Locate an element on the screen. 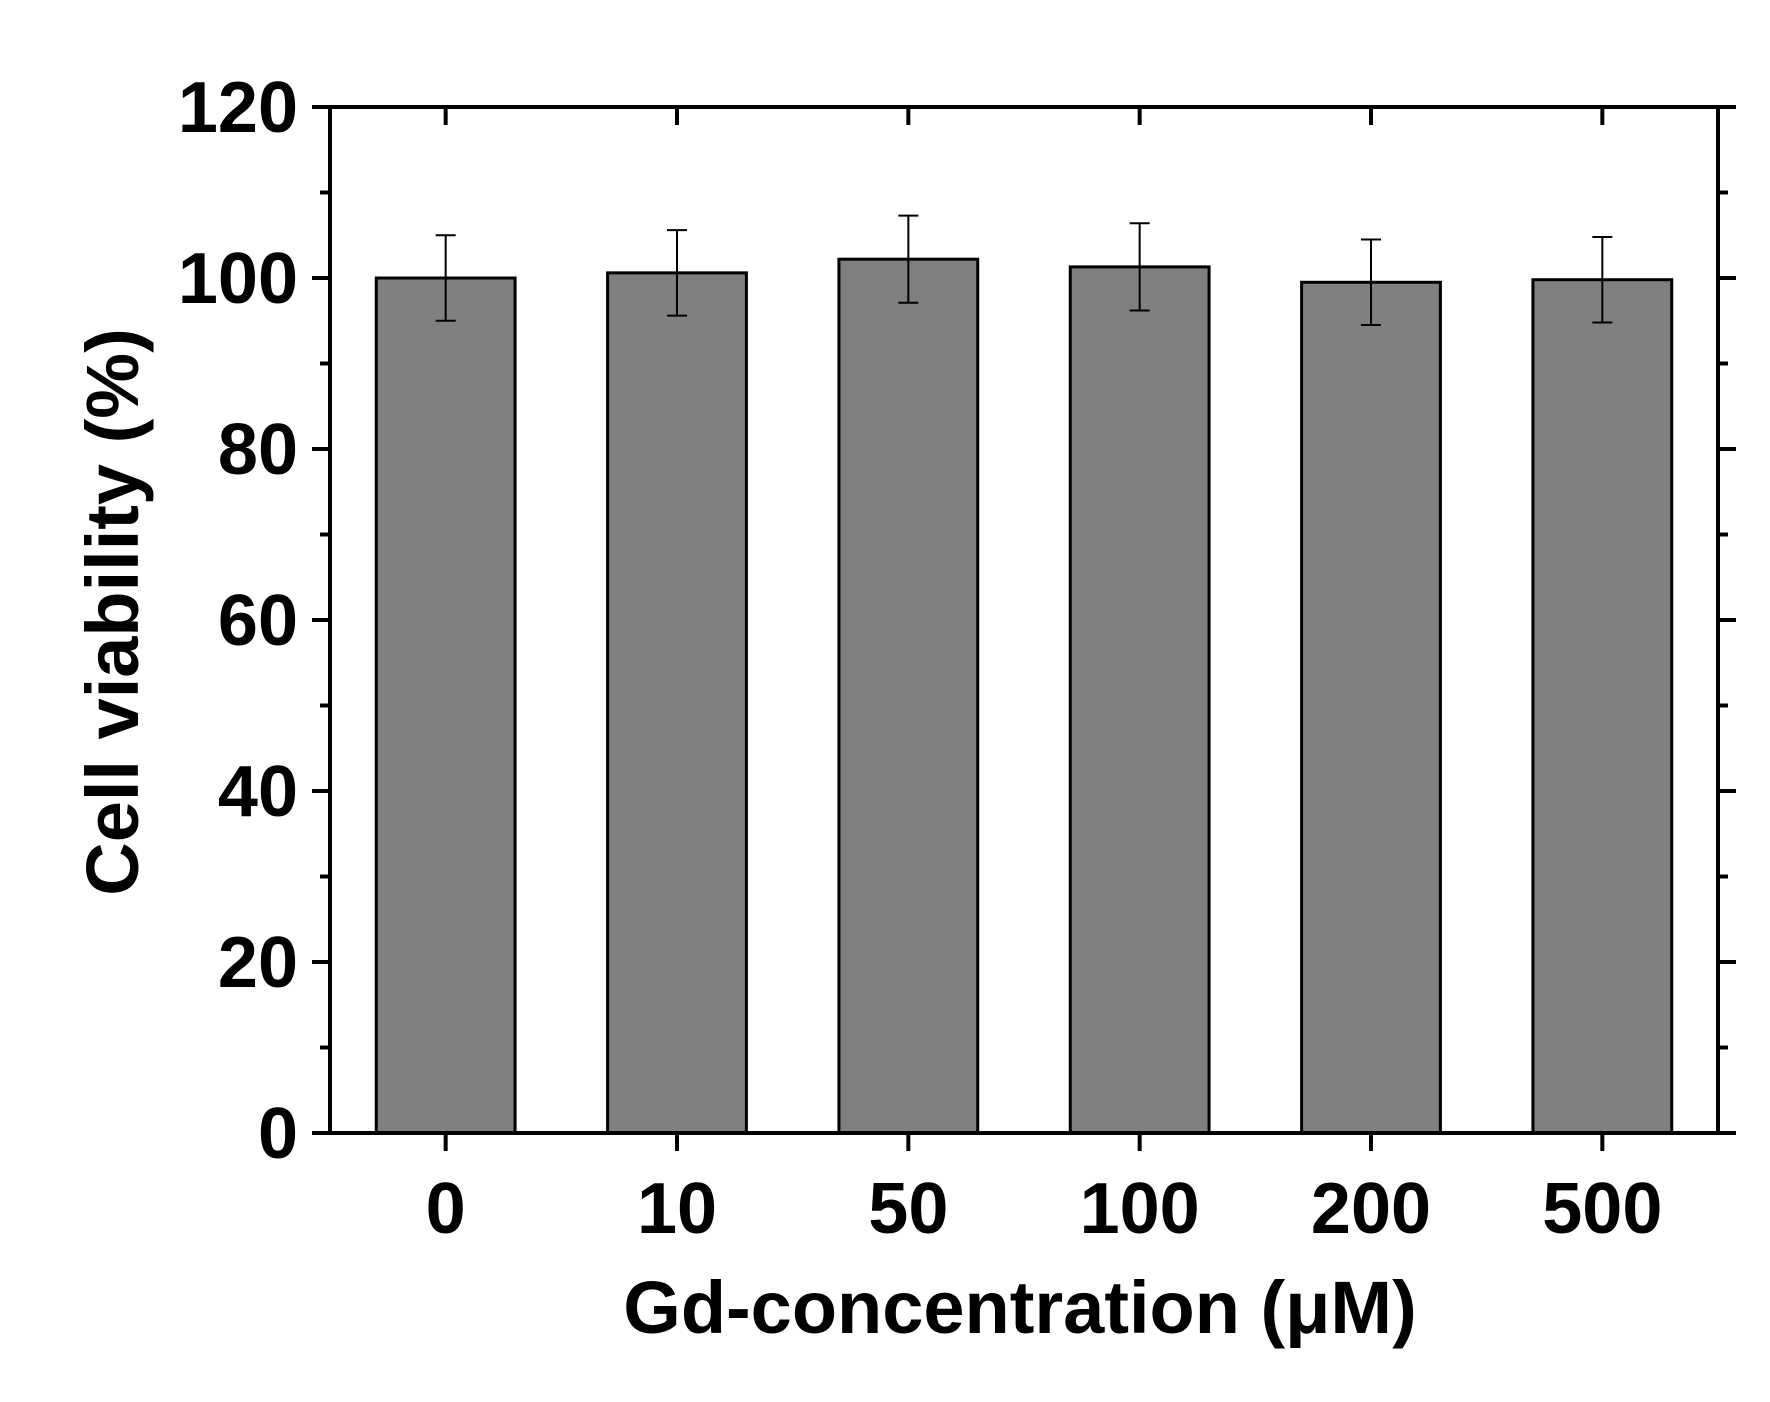  x-axis-title: Gd-concentration (μM) is located at coordinates (1019, 1307).